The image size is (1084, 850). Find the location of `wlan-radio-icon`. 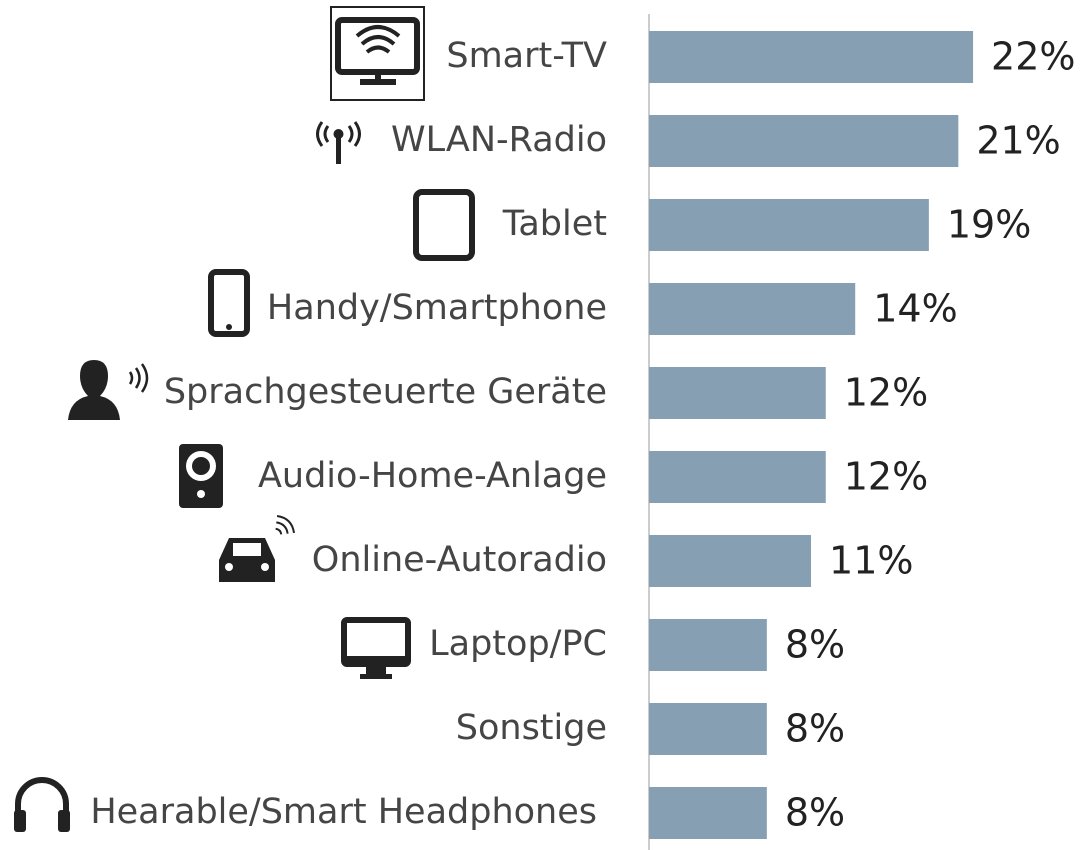

wlan-radio-icon is located at coordinates (338, 142).